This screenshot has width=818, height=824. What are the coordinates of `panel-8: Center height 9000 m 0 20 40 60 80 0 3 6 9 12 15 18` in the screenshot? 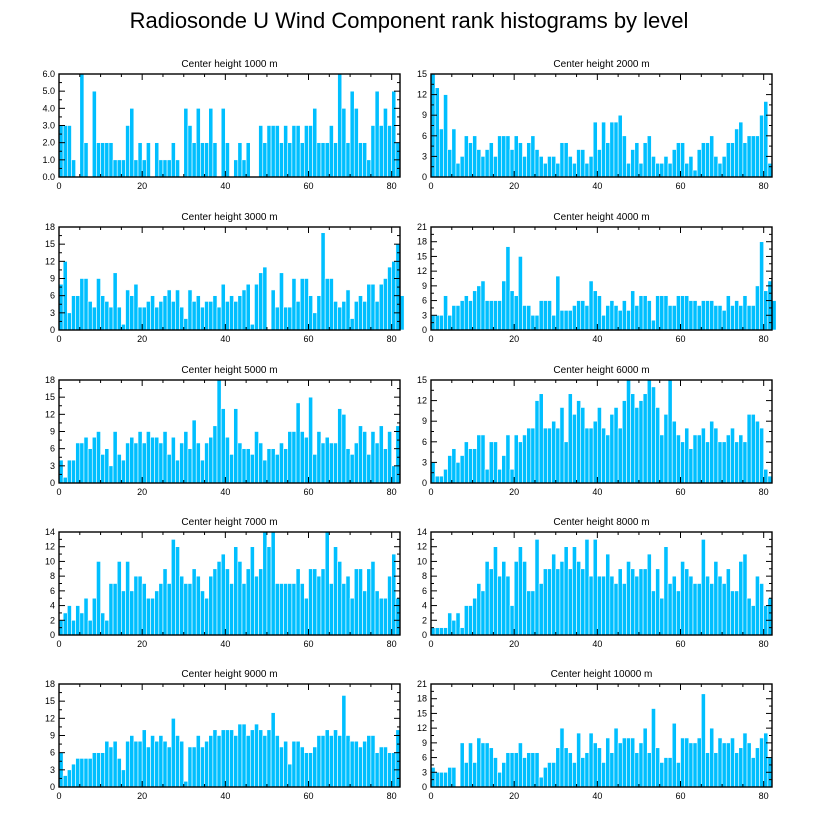 It's located at (223, 735).